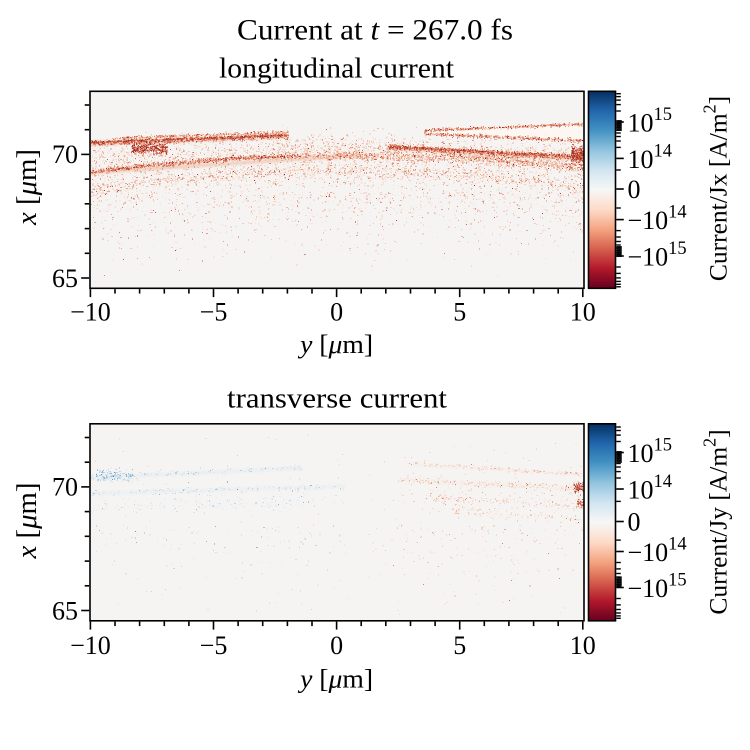  What do you see at coordinates (336, 69) in the screenshot?
I see `svg-text: longitudinal current` at bounding box center [336, 69].